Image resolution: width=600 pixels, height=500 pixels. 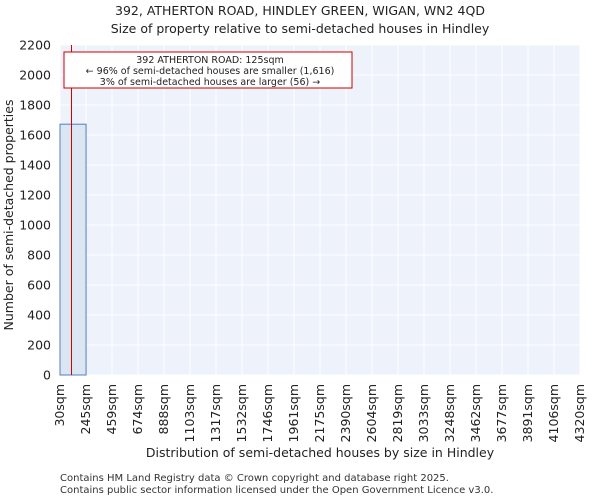 I want to click on x-tick-label: 2604sqm, so click(x=371, y=413).